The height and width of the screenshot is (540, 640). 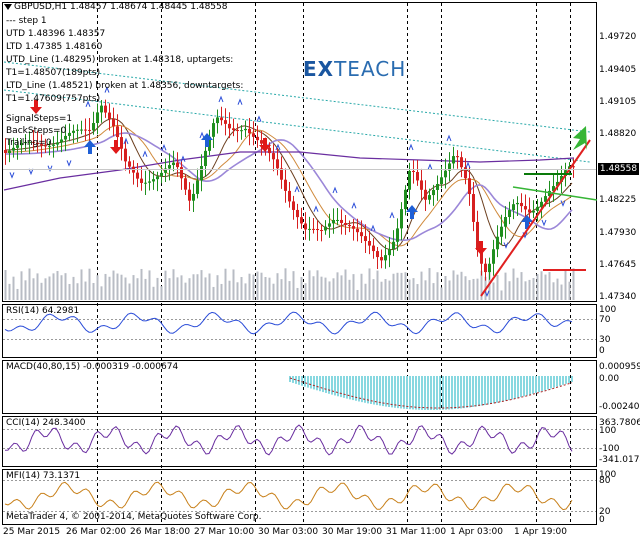 I want to click on price-tick: 1.49720, so click(x=618, y=37).